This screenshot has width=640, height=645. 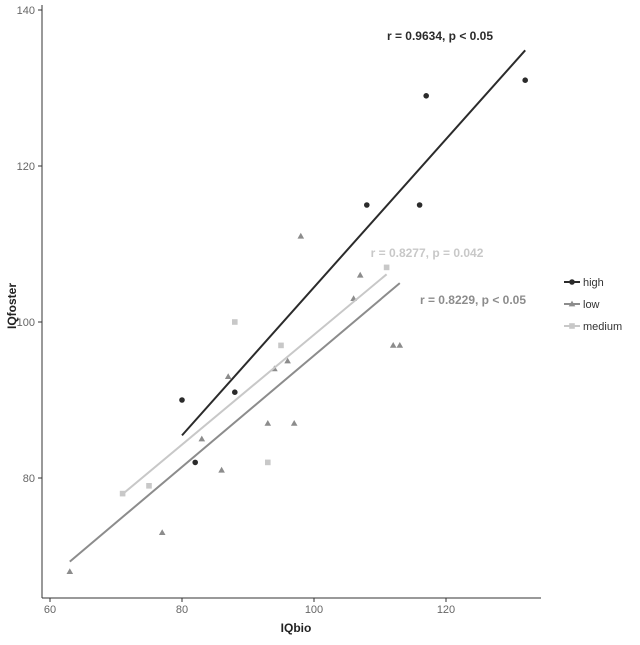 I want to click on regression-line-medium, so click(x=254, y=384).